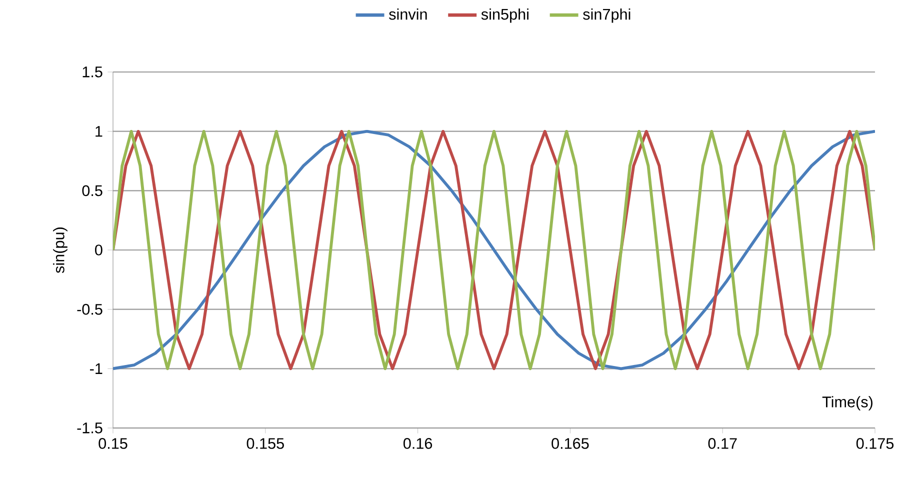 The image size is (905, 478). I want to click on x-axis-title: Time(s), so click(847, 403).